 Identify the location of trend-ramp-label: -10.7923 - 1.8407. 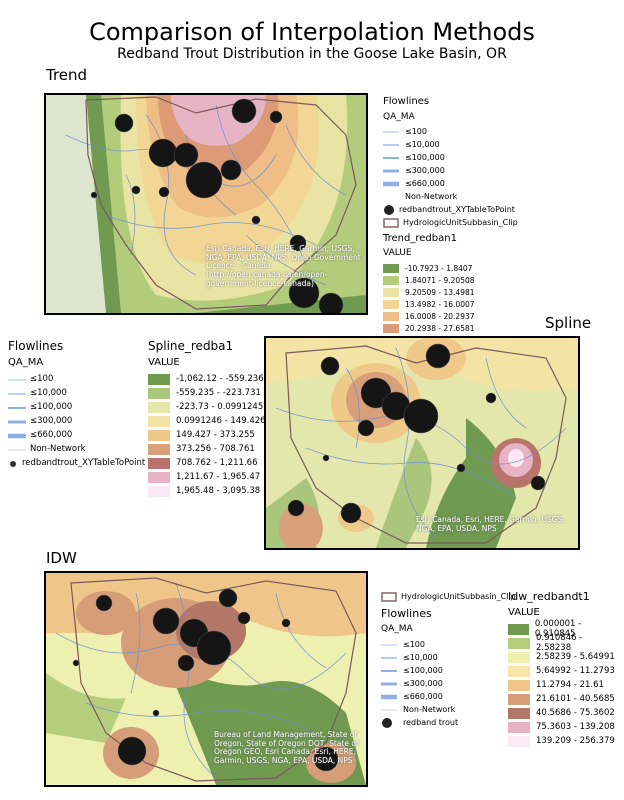
(439, 268).